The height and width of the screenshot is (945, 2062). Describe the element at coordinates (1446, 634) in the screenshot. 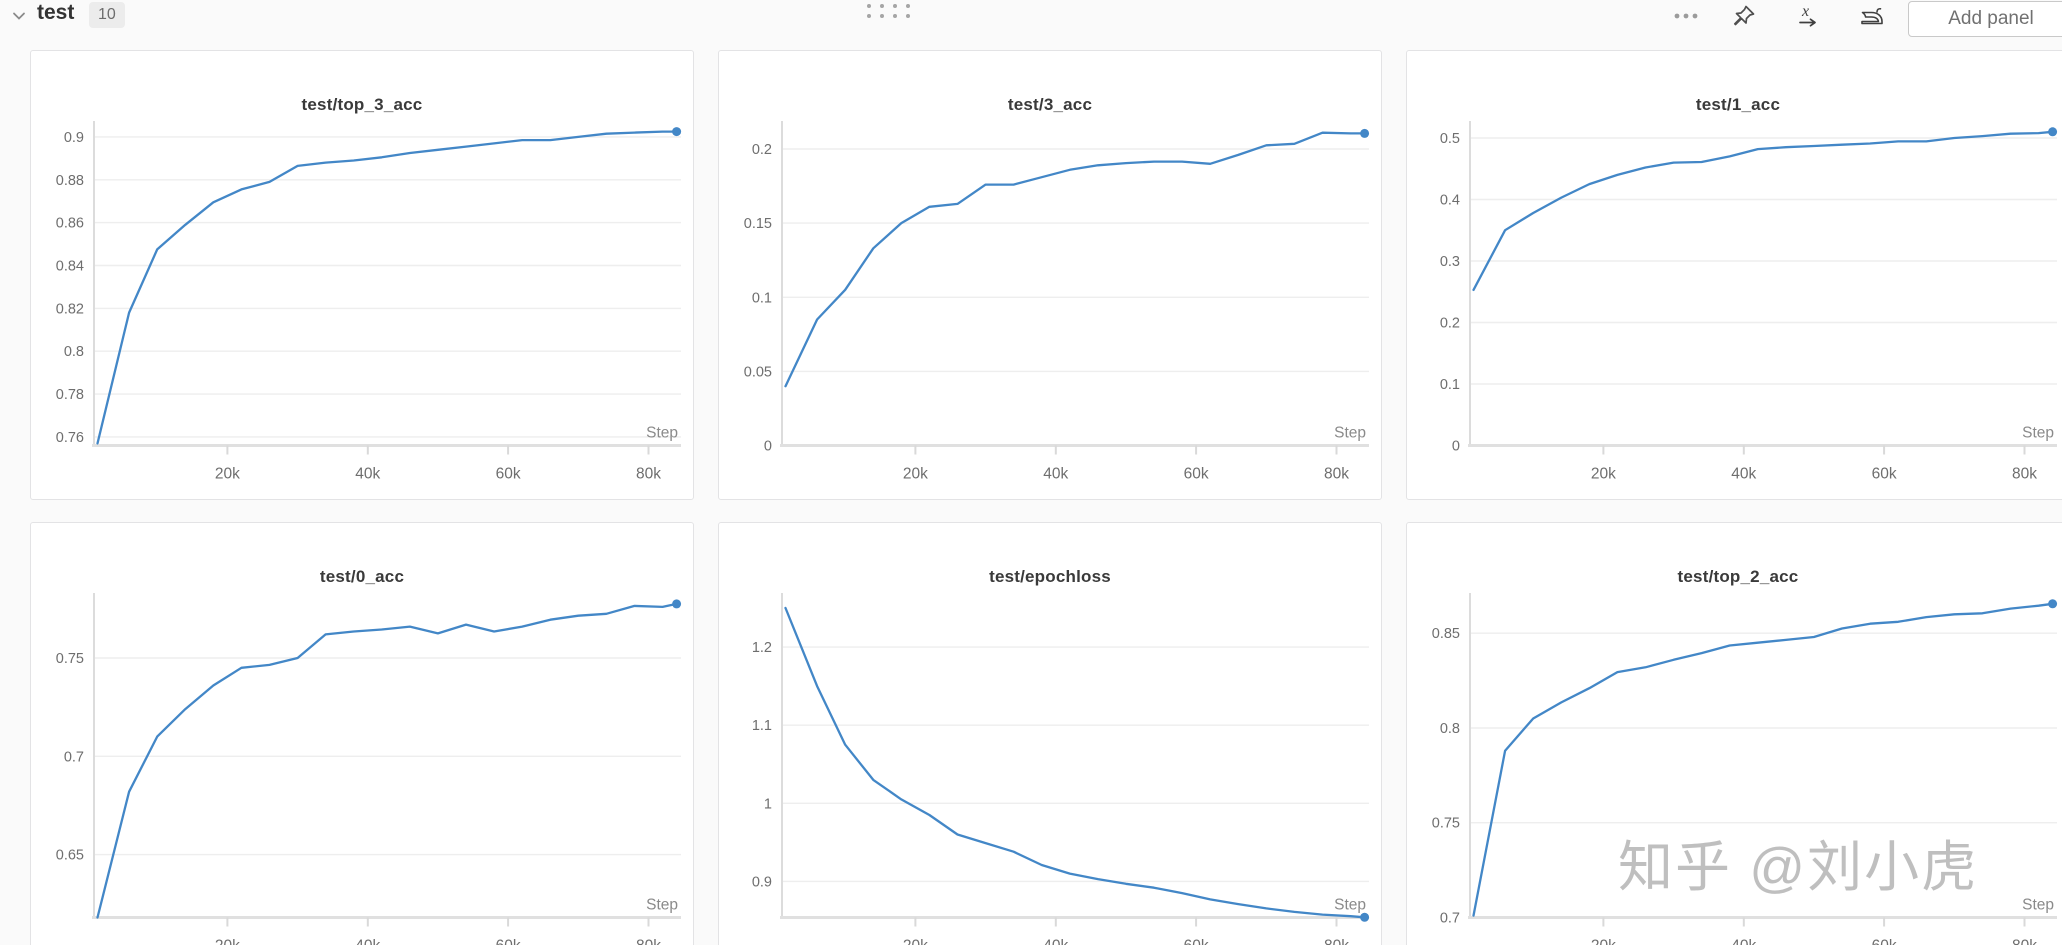

I see `svg-text: 0.85` at that location.